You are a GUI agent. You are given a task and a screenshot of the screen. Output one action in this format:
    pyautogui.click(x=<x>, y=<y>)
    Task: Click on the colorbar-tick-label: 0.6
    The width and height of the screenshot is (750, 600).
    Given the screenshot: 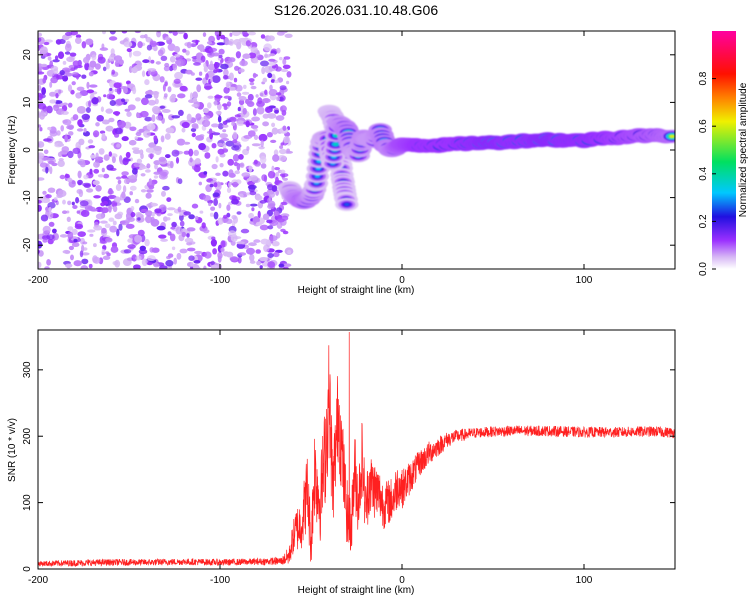 What is the action you would take?
    pyautogui.click(x=703, y=126)
    